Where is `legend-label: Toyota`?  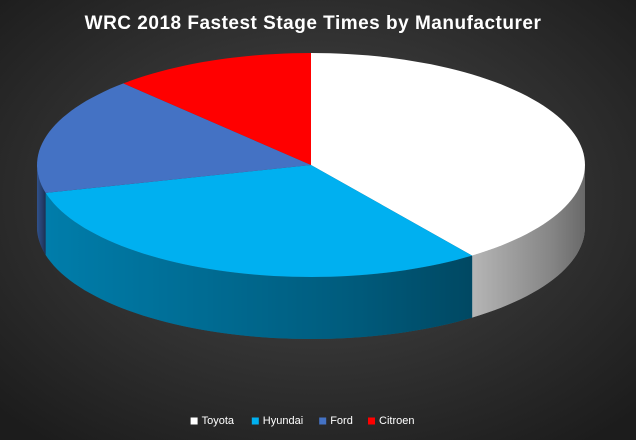
legend-label: Toyota is located at coordinates (218, 421).